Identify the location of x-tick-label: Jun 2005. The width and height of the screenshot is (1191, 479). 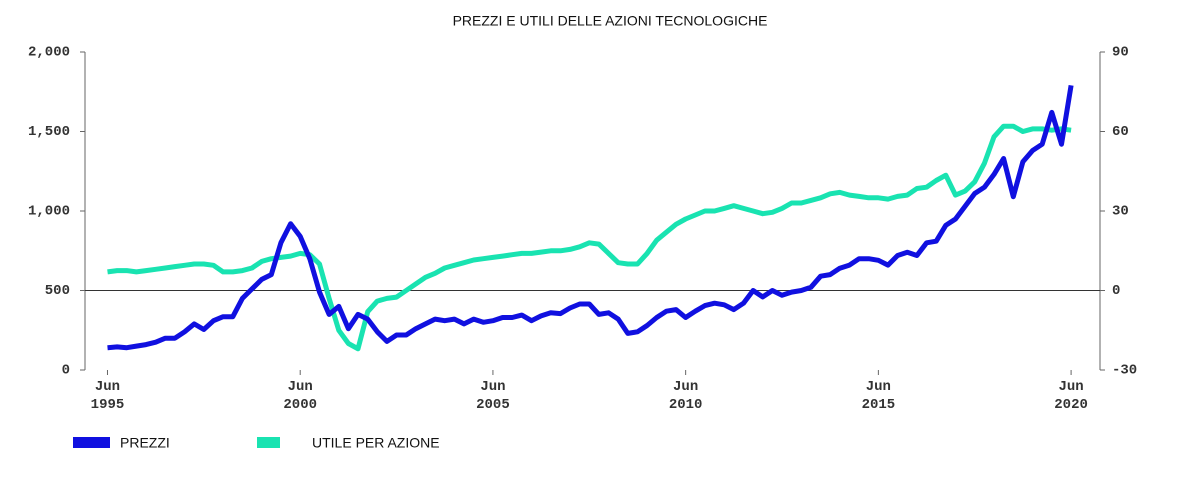
(493, 396).